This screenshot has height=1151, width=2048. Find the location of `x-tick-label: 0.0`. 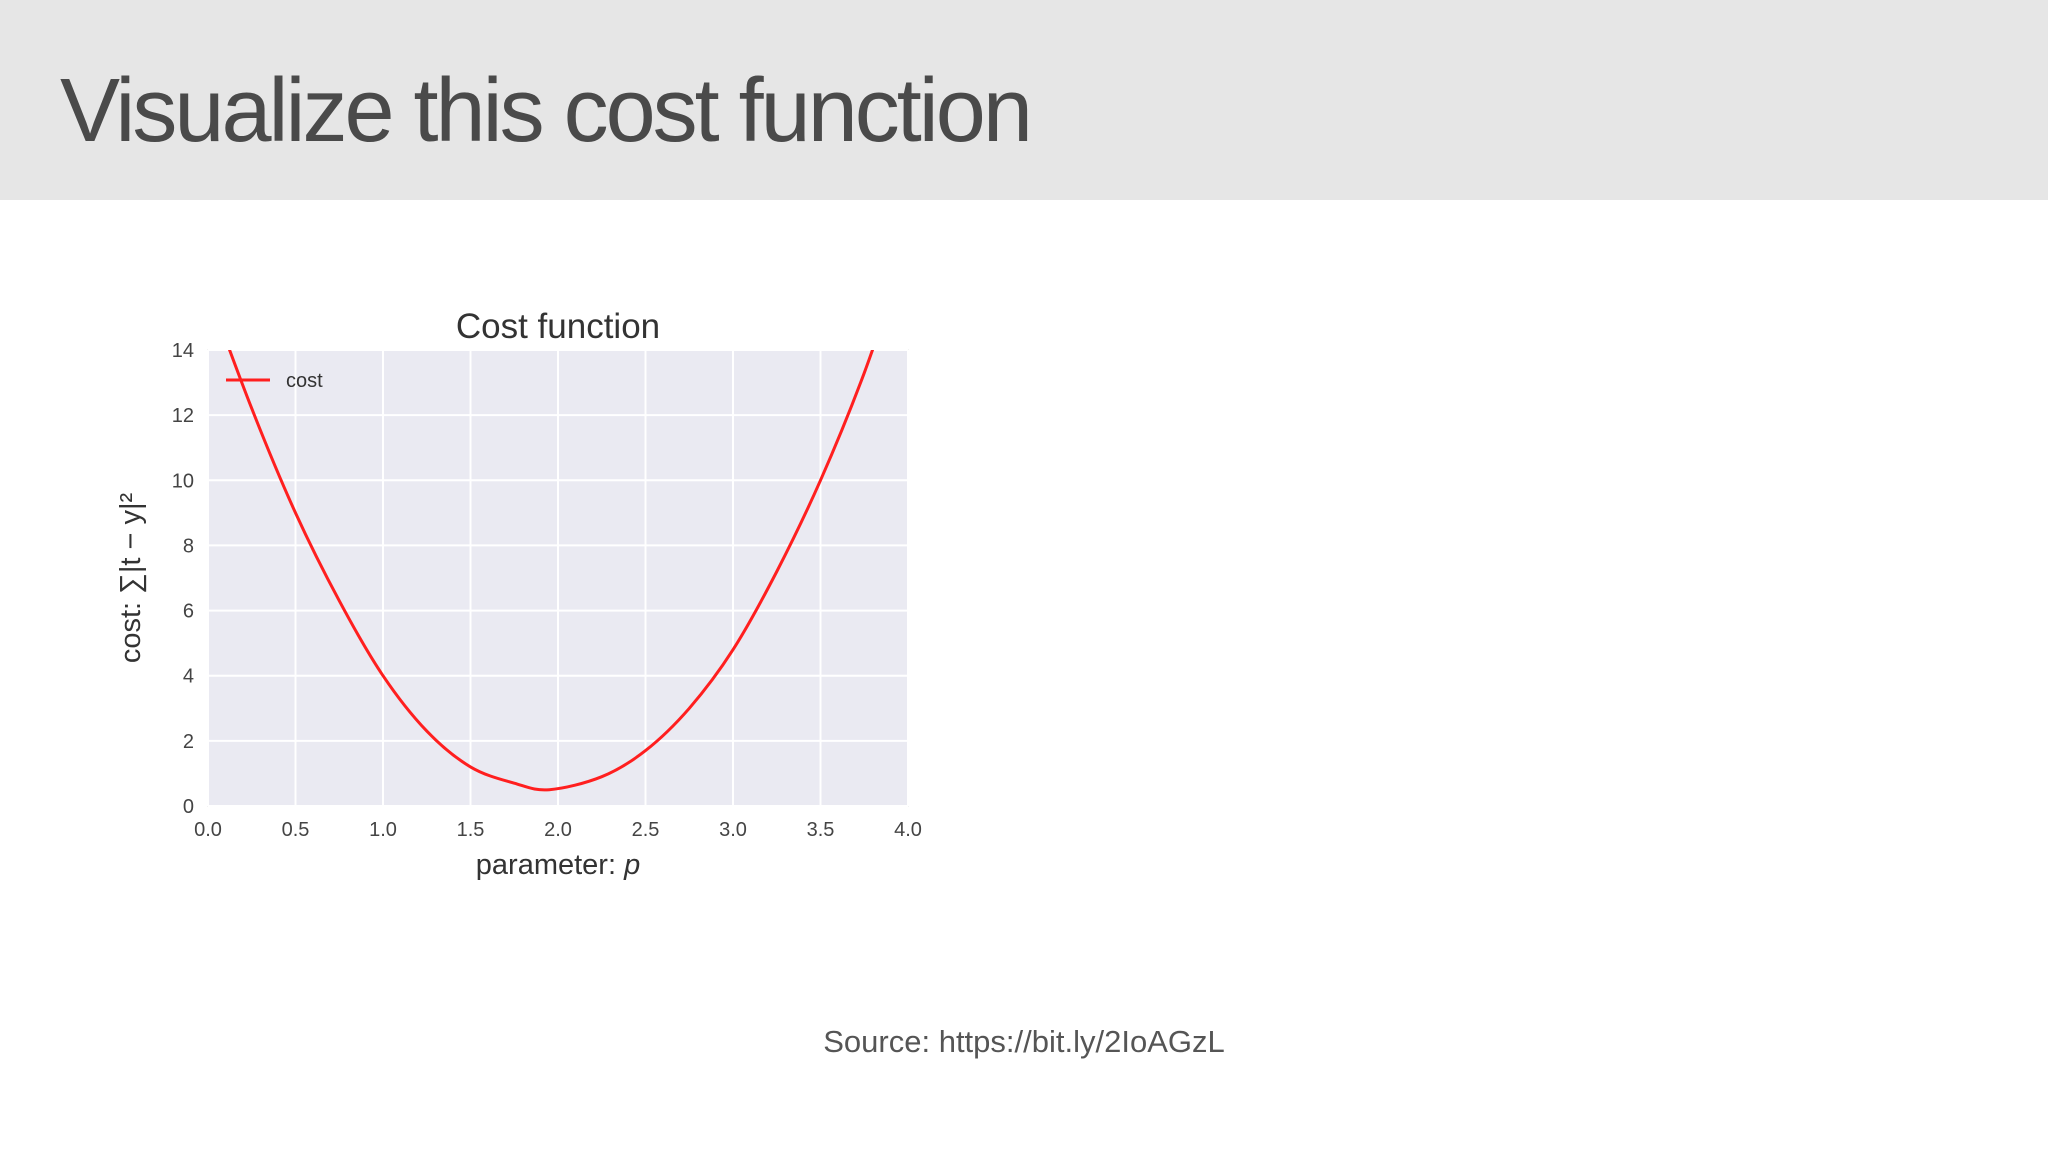

x-tick-label: 0.0 is located at coordinates (208, 830).